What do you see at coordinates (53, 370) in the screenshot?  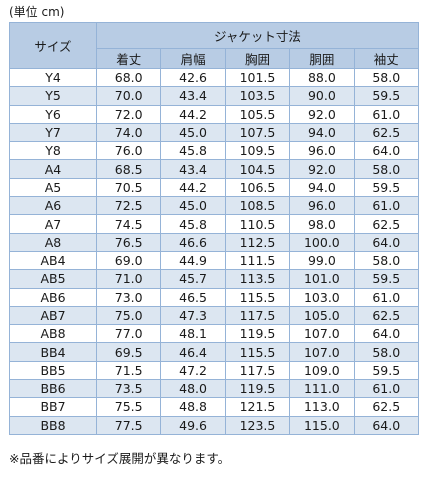 I see `size-cell: BB5` at bounding box center [53, 370].